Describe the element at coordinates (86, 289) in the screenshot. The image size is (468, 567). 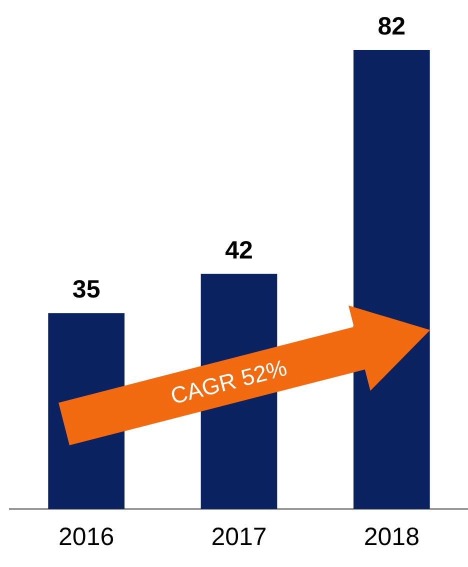
I see `data-label: 35` at that location.